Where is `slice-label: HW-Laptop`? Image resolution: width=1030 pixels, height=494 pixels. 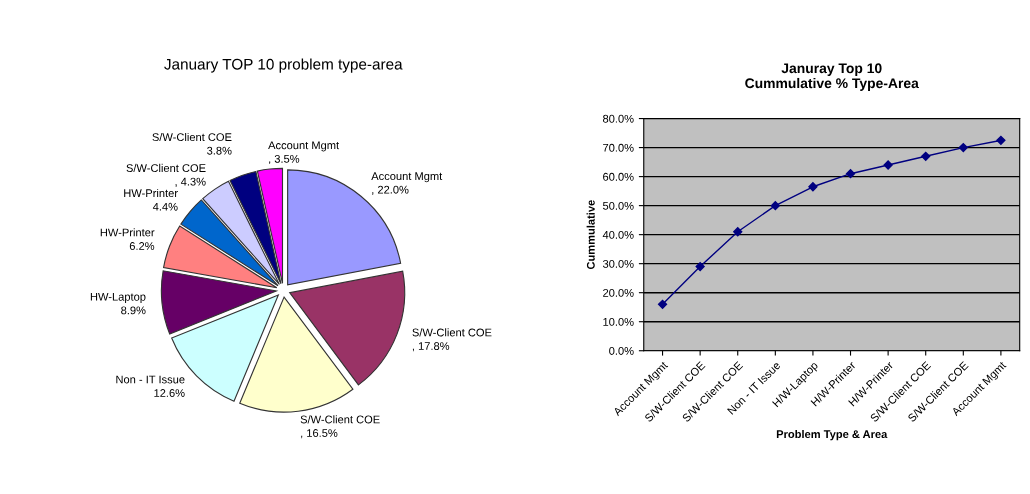 slice-label: HW-Laptop is located at coordinates (118, 297).